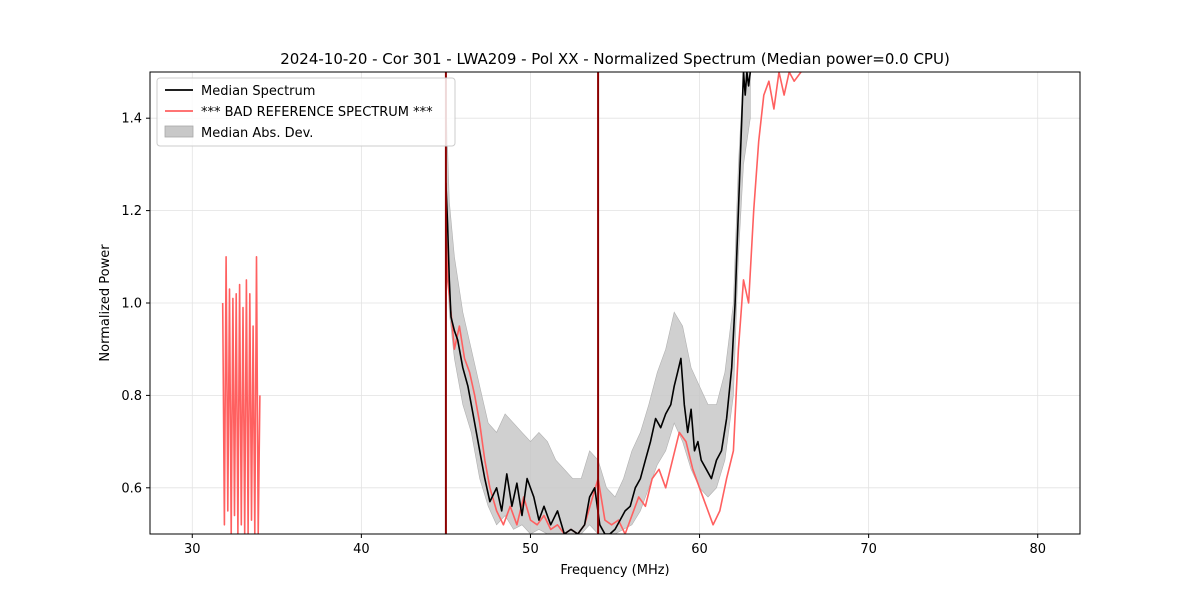 The width and height of the screenshot is (1200, 600). What do you see at coordinates (868, 549) in the screenshot?
I see `x-tick-label: 70` at bounding box center [868, 549].